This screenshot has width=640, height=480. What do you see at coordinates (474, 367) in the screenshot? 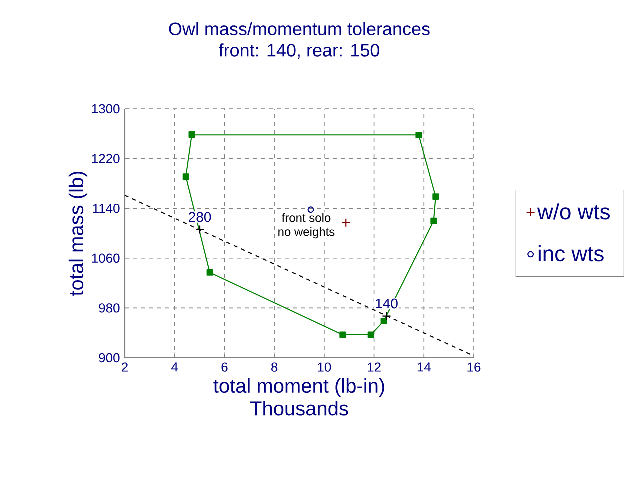
I see `x-tick-label: 16` at bounding box center [474, 367].